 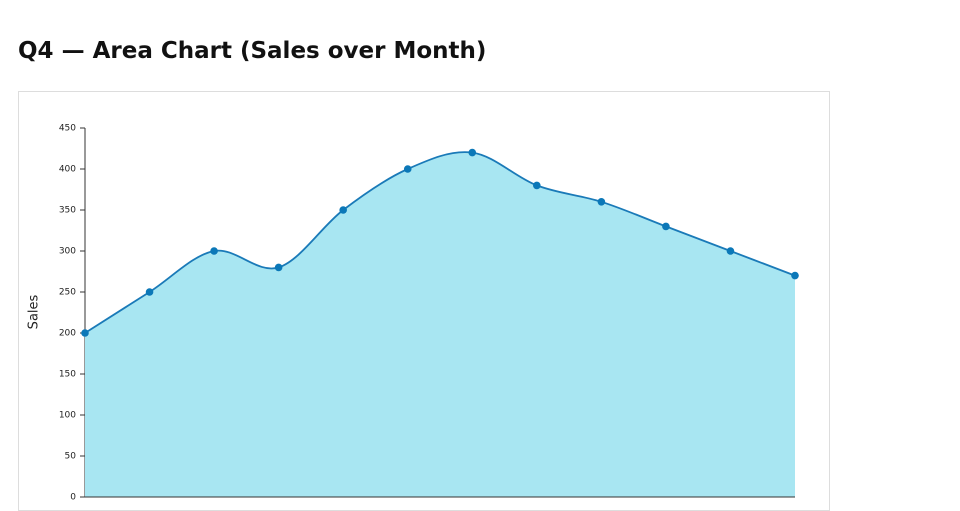 I want to click on chart-title: Q4 — Area Chart (Sales over Month), so click(x=252, y=51).